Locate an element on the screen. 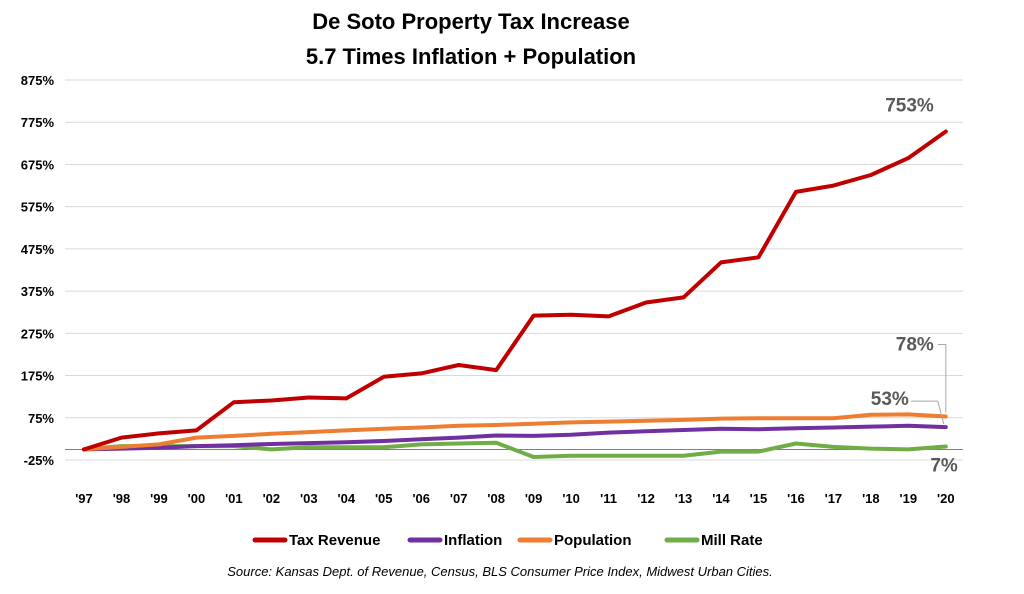 This screenshot has height=594, width=1024. chart-title-line-2: 5.7 Times Inflation + Population is located at coordinates (471, 56).